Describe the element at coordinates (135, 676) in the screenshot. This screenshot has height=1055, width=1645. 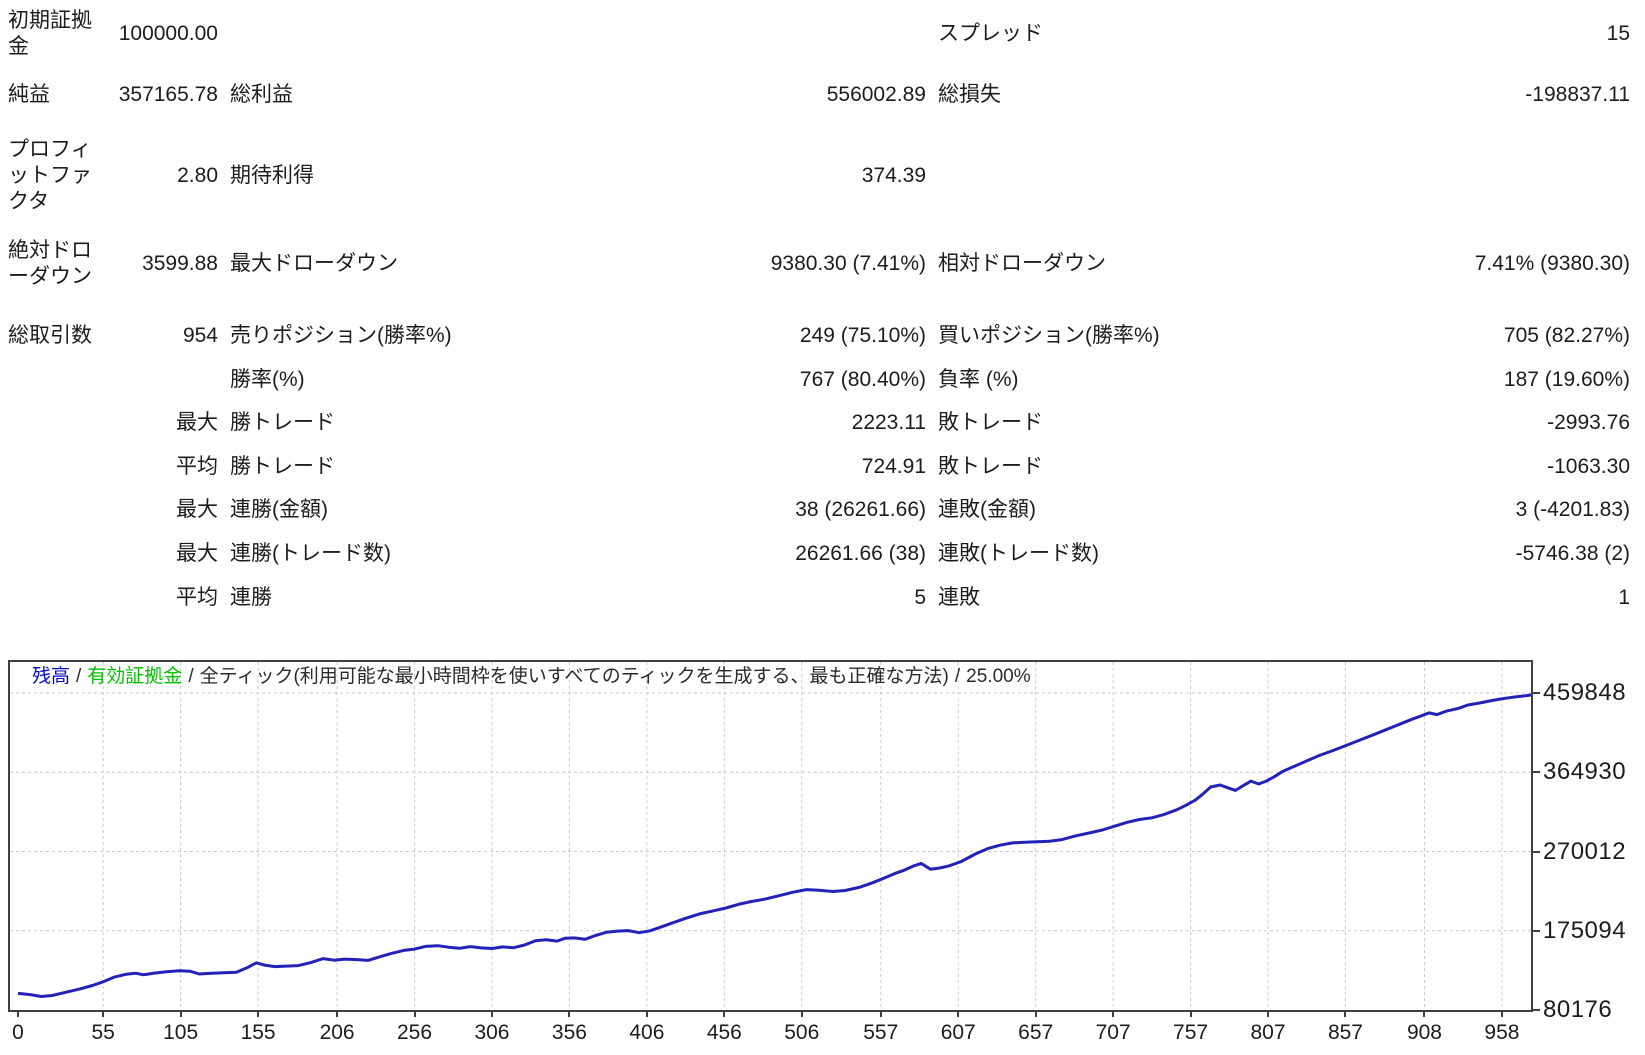
I see `legend-equity-label: 有効証拠金` at that location.